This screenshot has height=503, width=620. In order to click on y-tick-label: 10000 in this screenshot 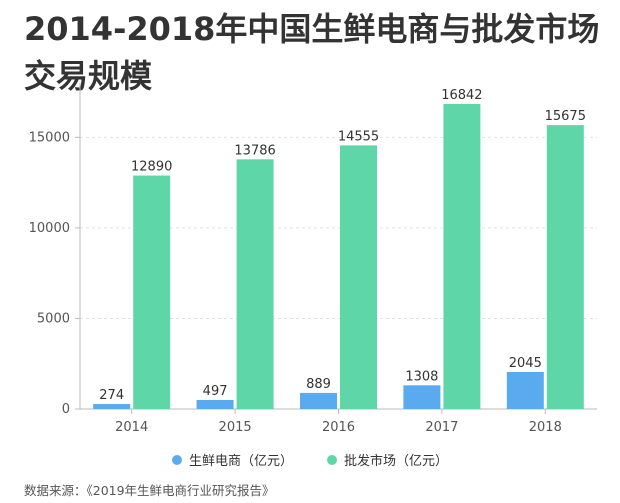, I will do `click(49, 228)`.